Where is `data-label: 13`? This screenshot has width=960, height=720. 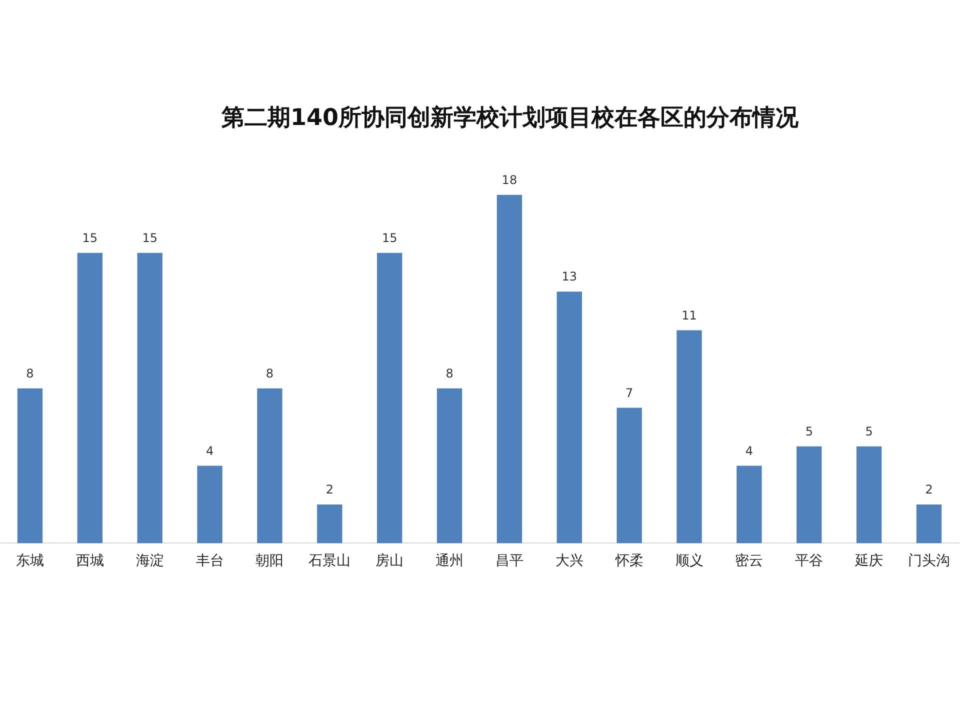
data-label: 13 is located at coordinates (570, 277).